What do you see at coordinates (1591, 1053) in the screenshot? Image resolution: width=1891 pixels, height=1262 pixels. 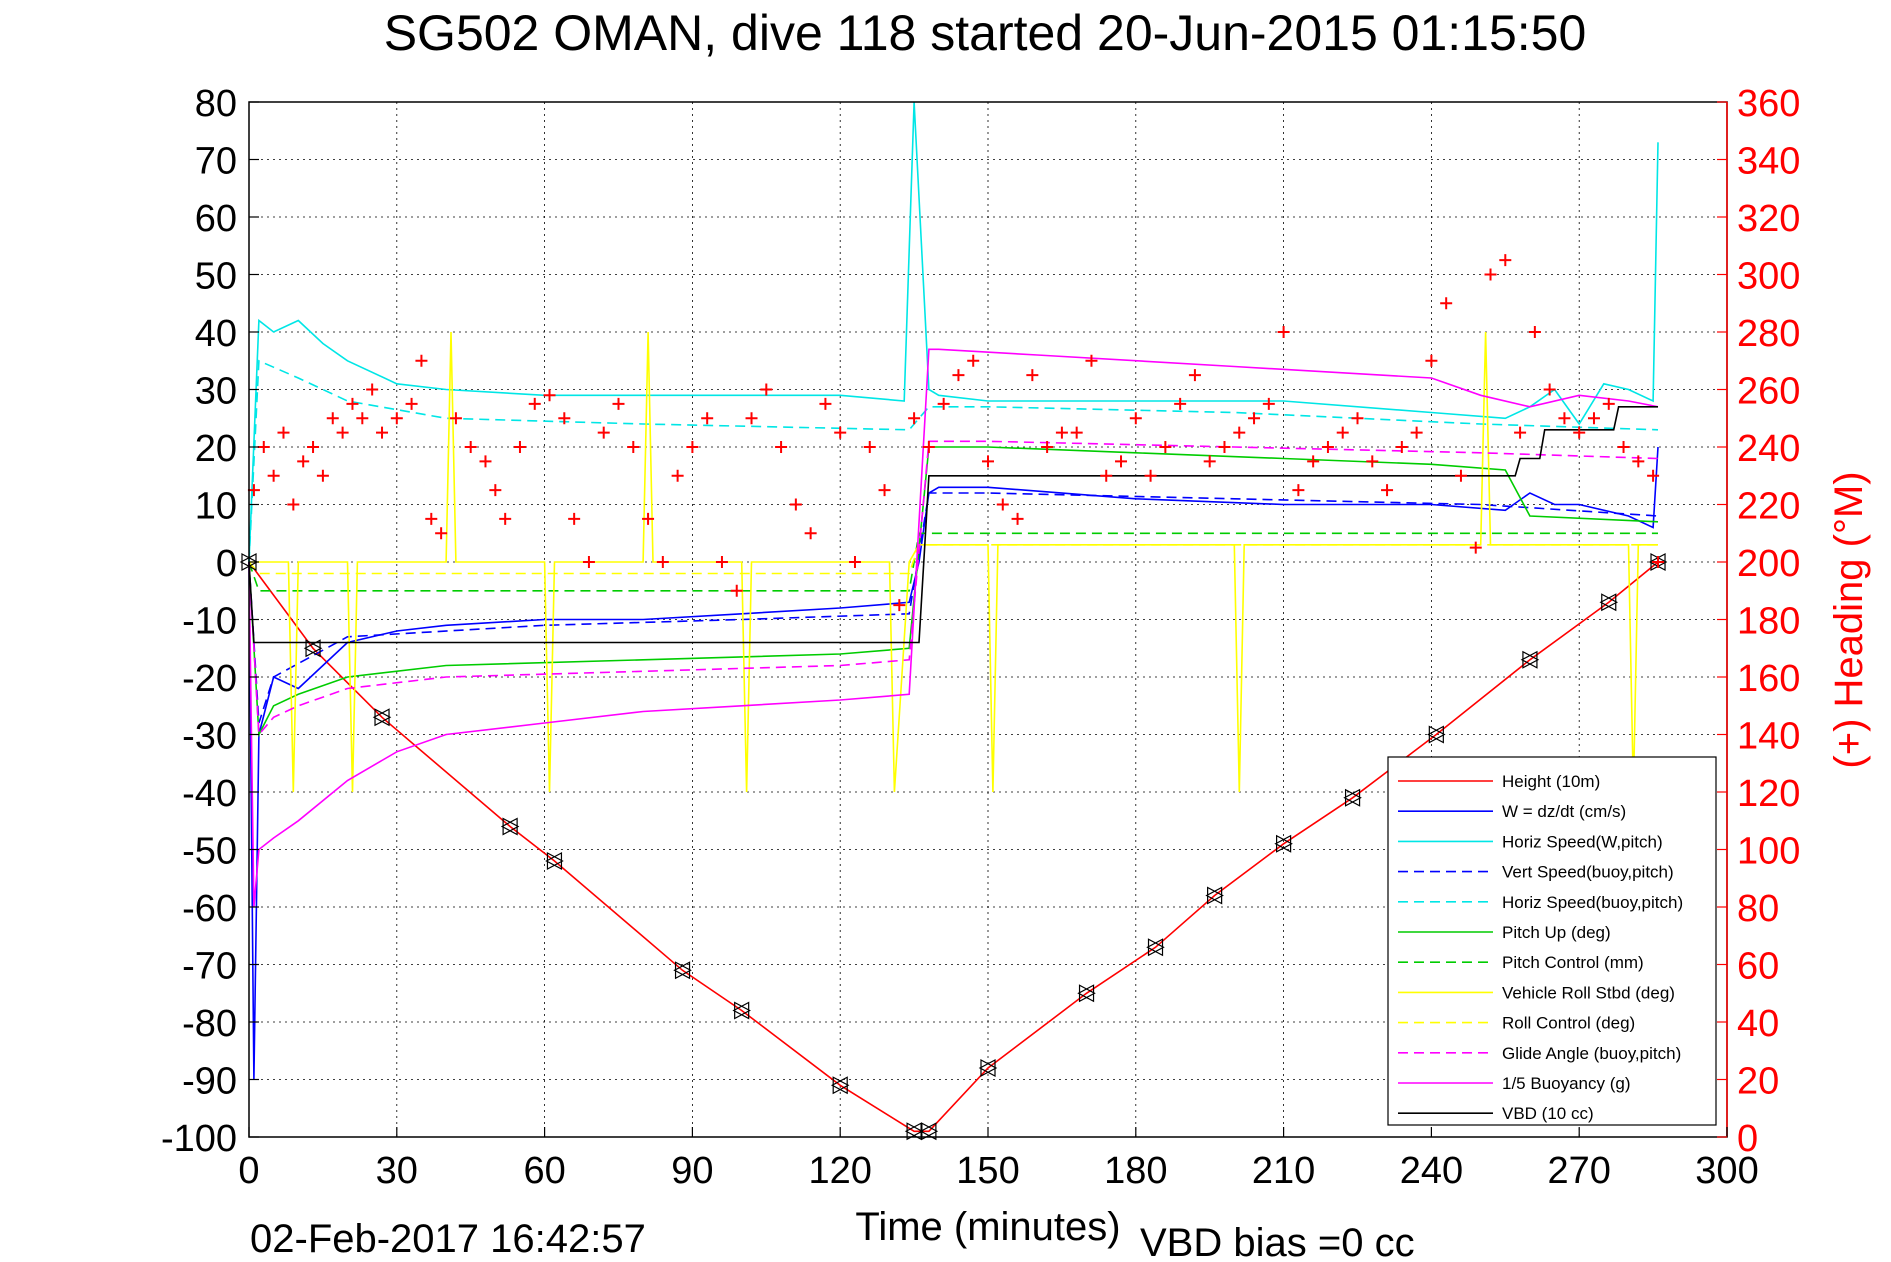 I see `legend-label: Glide Angle (buoy,pitch)` at bounding box center [1591, 1053].